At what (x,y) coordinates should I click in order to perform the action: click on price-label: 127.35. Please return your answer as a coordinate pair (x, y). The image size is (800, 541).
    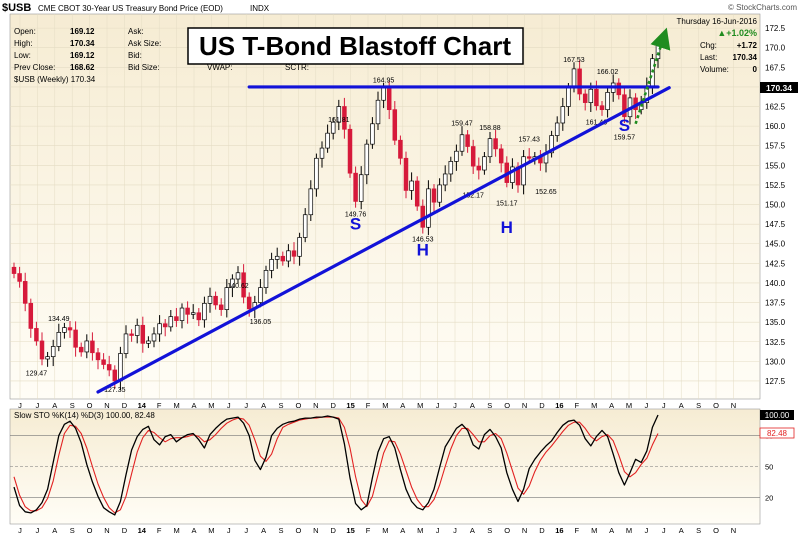
    Looking at the image, I should click on (115, 390).